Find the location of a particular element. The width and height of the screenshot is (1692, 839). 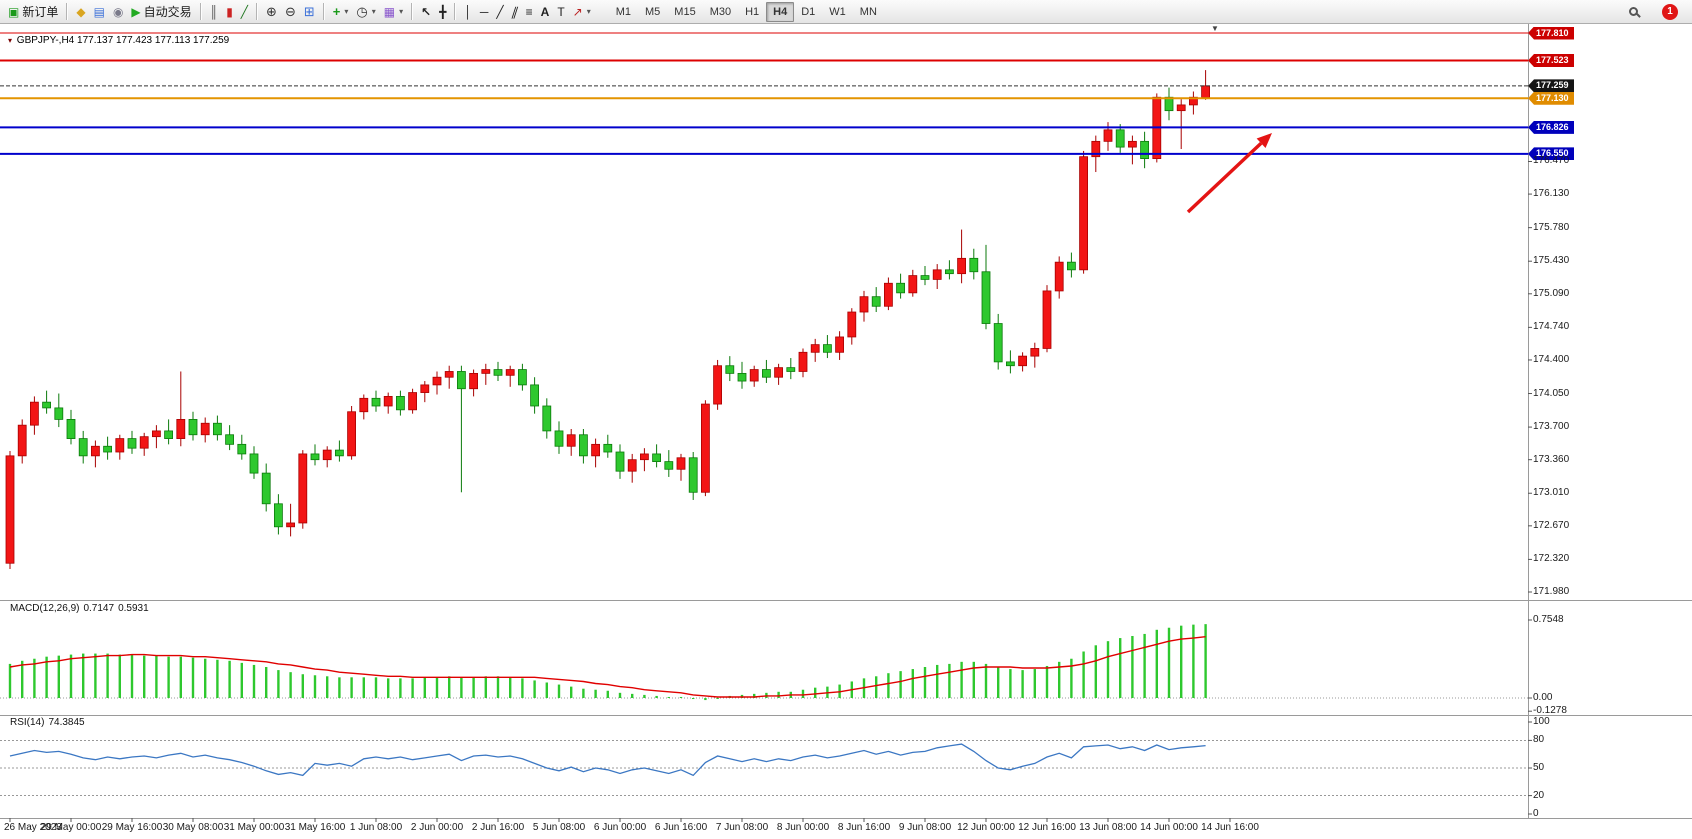

time-axis-label: 12 Jun 16:00 is located at coordinates (1047, 827).